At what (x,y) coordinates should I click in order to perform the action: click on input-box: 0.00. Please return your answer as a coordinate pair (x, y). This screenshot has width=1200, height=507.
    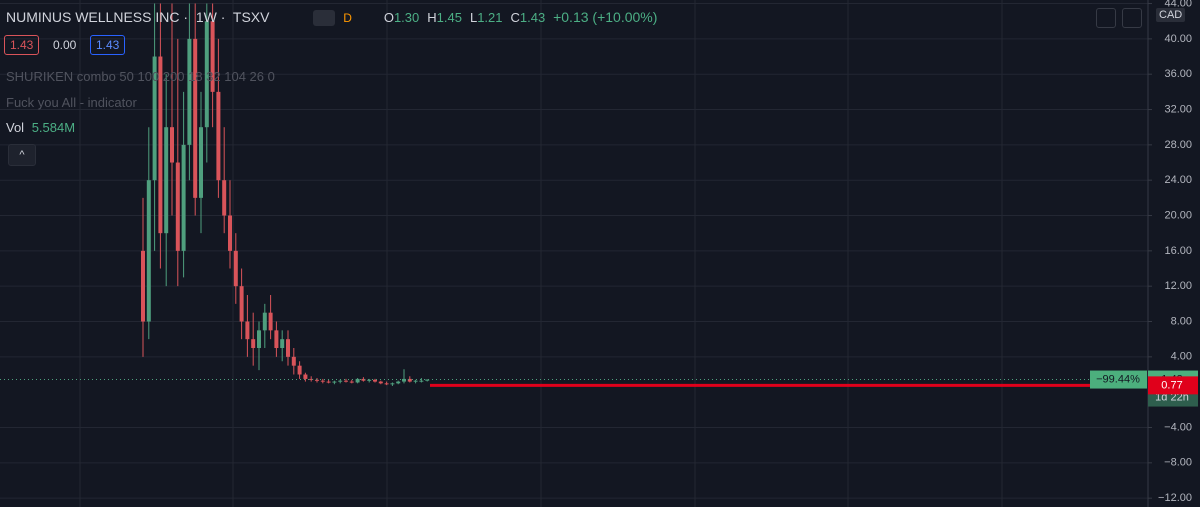
    Looking at the image, I should click on (64, 45).